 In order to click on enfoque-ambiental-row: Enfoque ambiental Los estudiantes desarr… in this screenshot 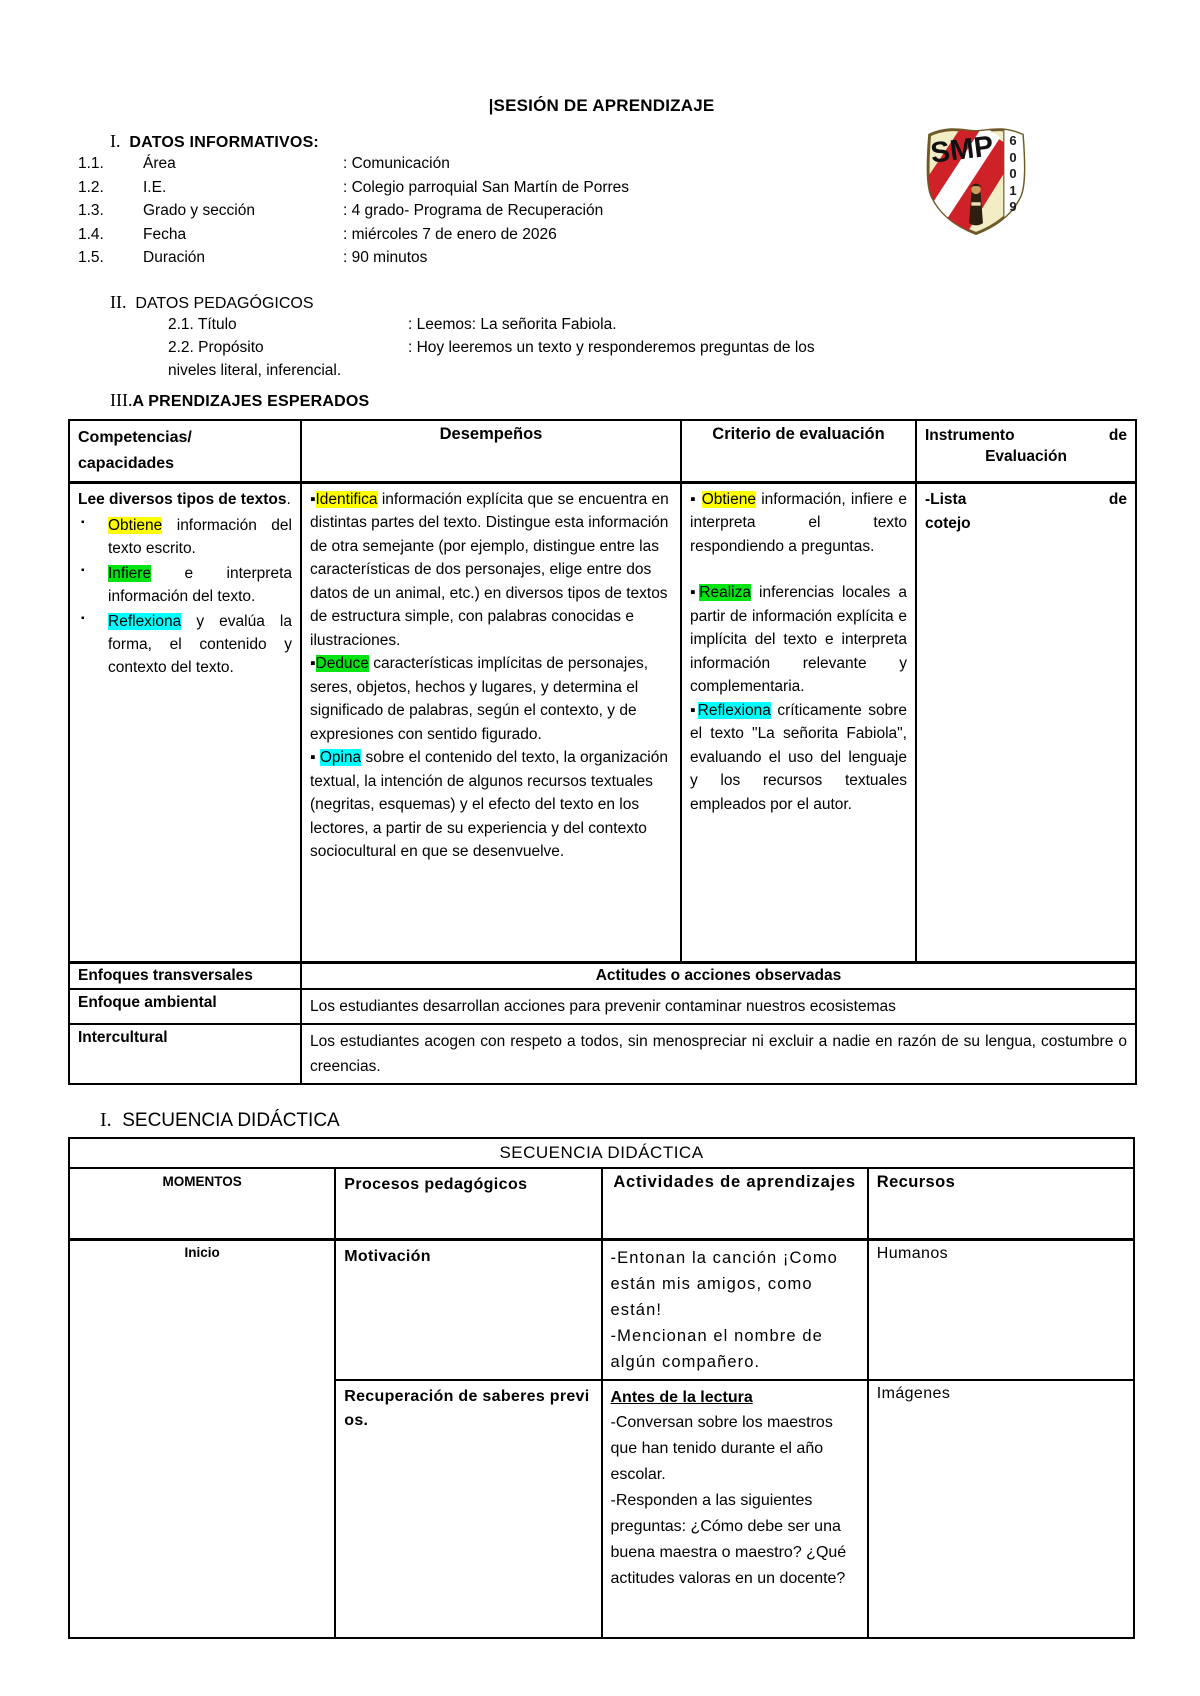, I will do `click(602, 1006)`.